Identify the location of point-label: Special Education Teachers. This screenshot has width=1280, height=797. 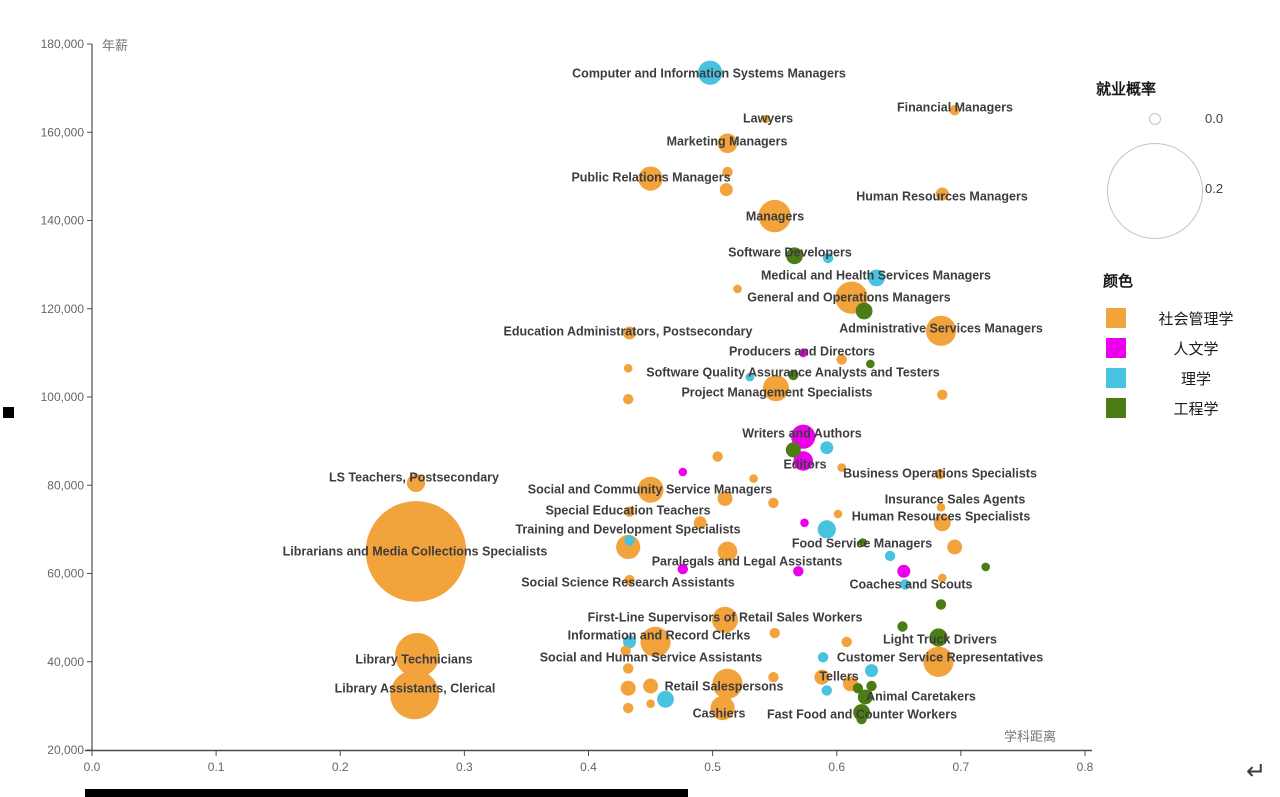
(627, 511).